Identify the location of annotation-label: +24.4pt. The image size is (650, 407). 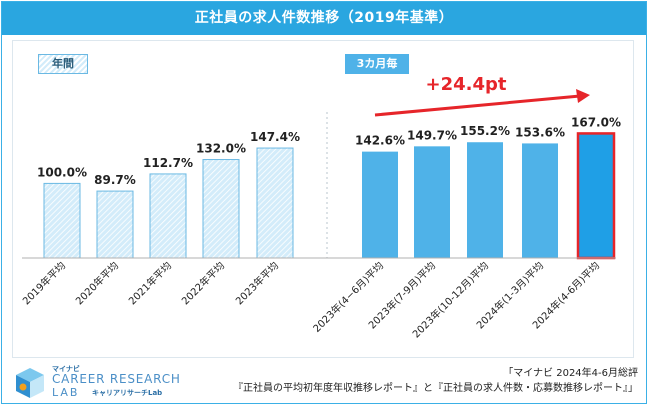
(466, 84).